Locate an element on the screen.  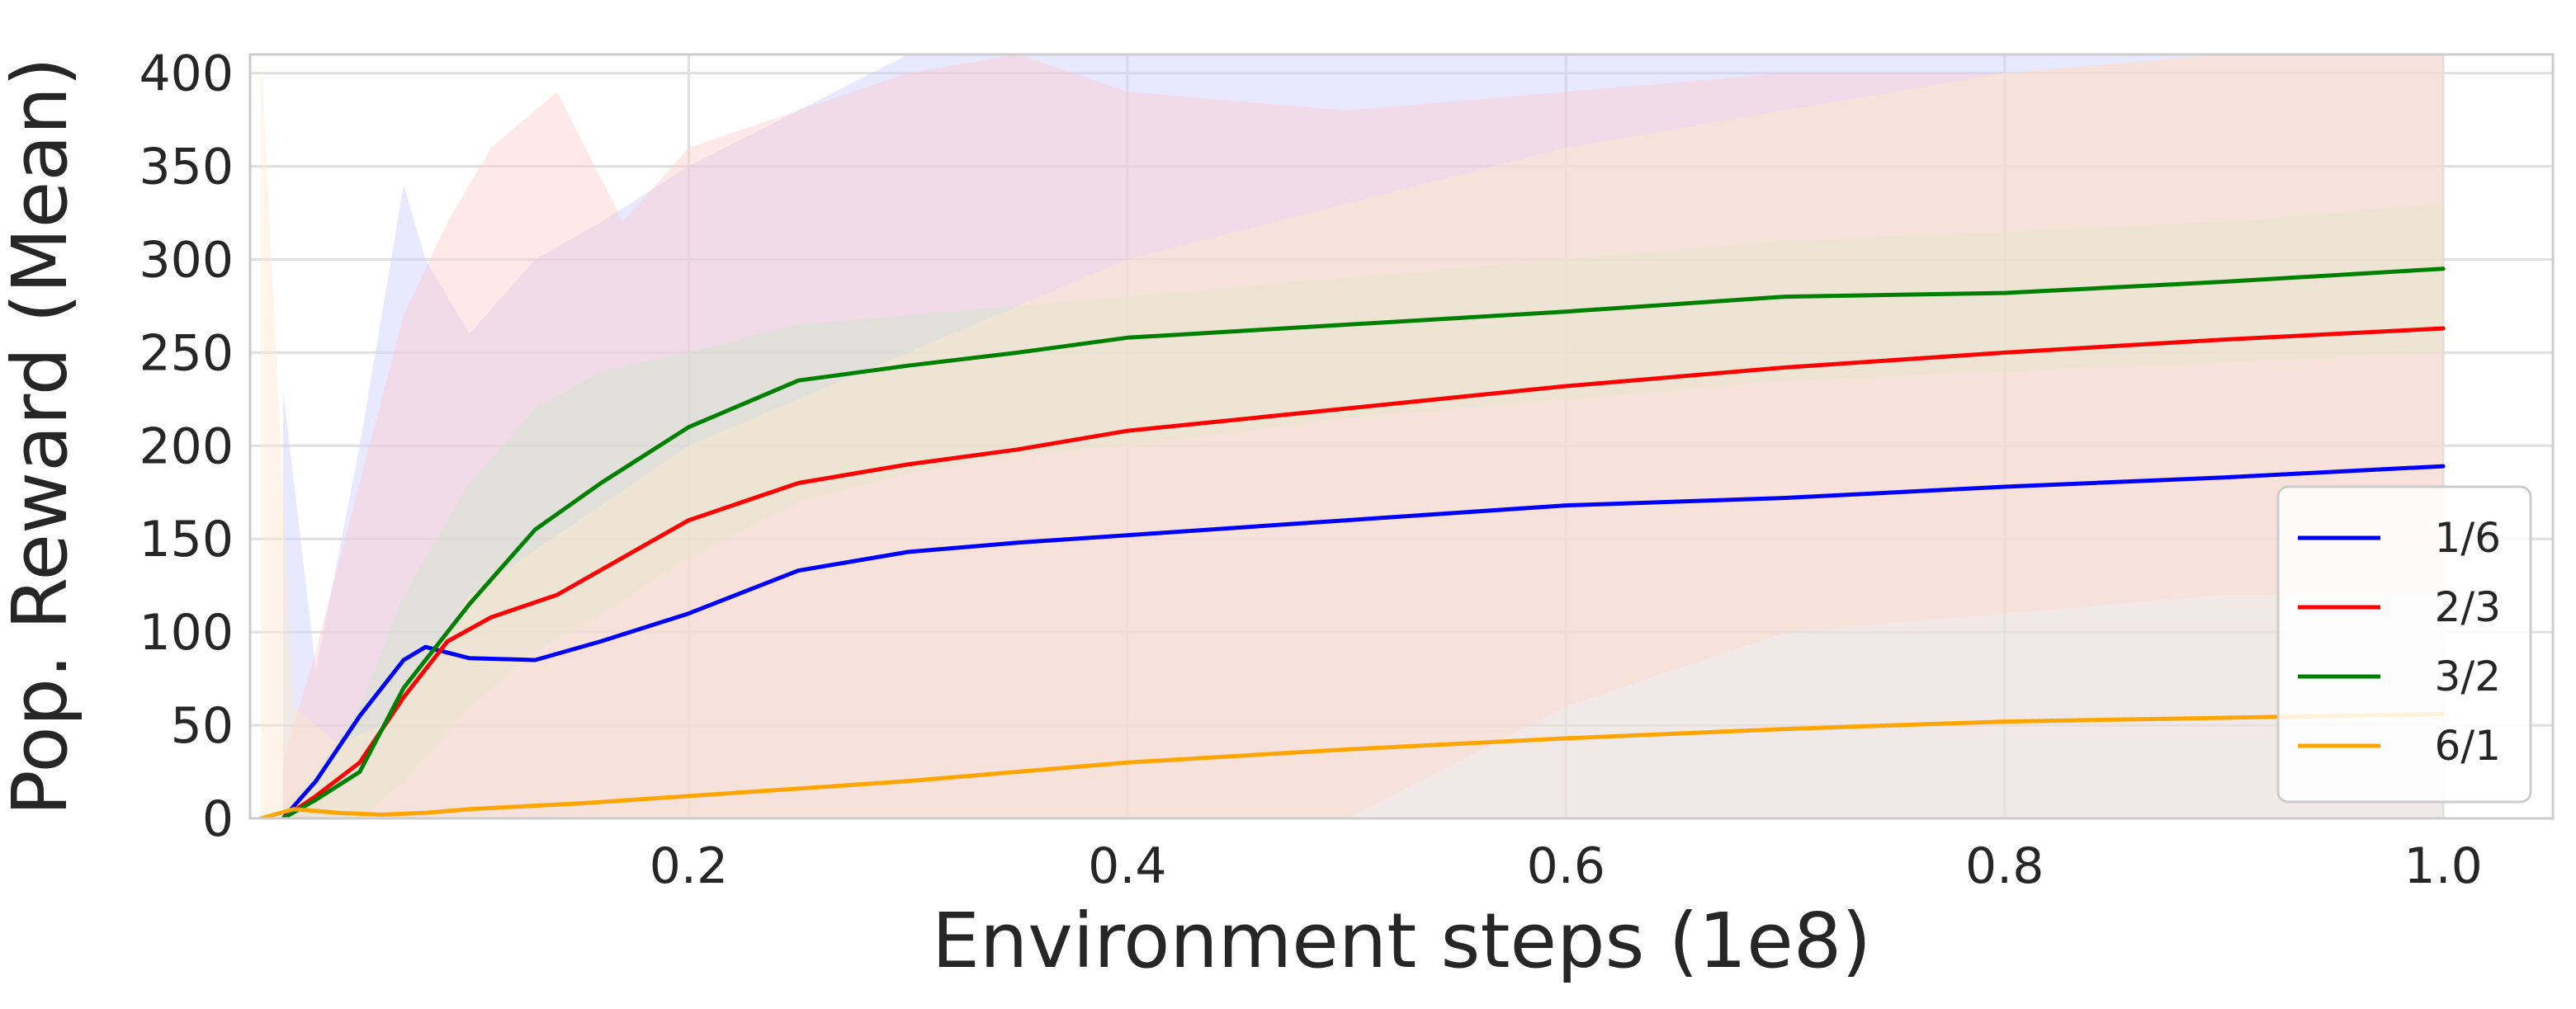
x-tick-label-2: 0.6 is located at coordinates (1566, 866).